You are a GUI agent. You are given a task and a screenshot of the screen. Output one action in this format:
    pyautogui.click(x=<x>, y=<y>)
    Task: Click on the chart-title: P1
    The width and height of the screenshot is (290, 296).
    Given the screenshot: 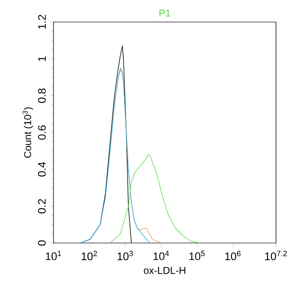 What is the action you would take?
    pyautogui.click(x=164, y=13)
    